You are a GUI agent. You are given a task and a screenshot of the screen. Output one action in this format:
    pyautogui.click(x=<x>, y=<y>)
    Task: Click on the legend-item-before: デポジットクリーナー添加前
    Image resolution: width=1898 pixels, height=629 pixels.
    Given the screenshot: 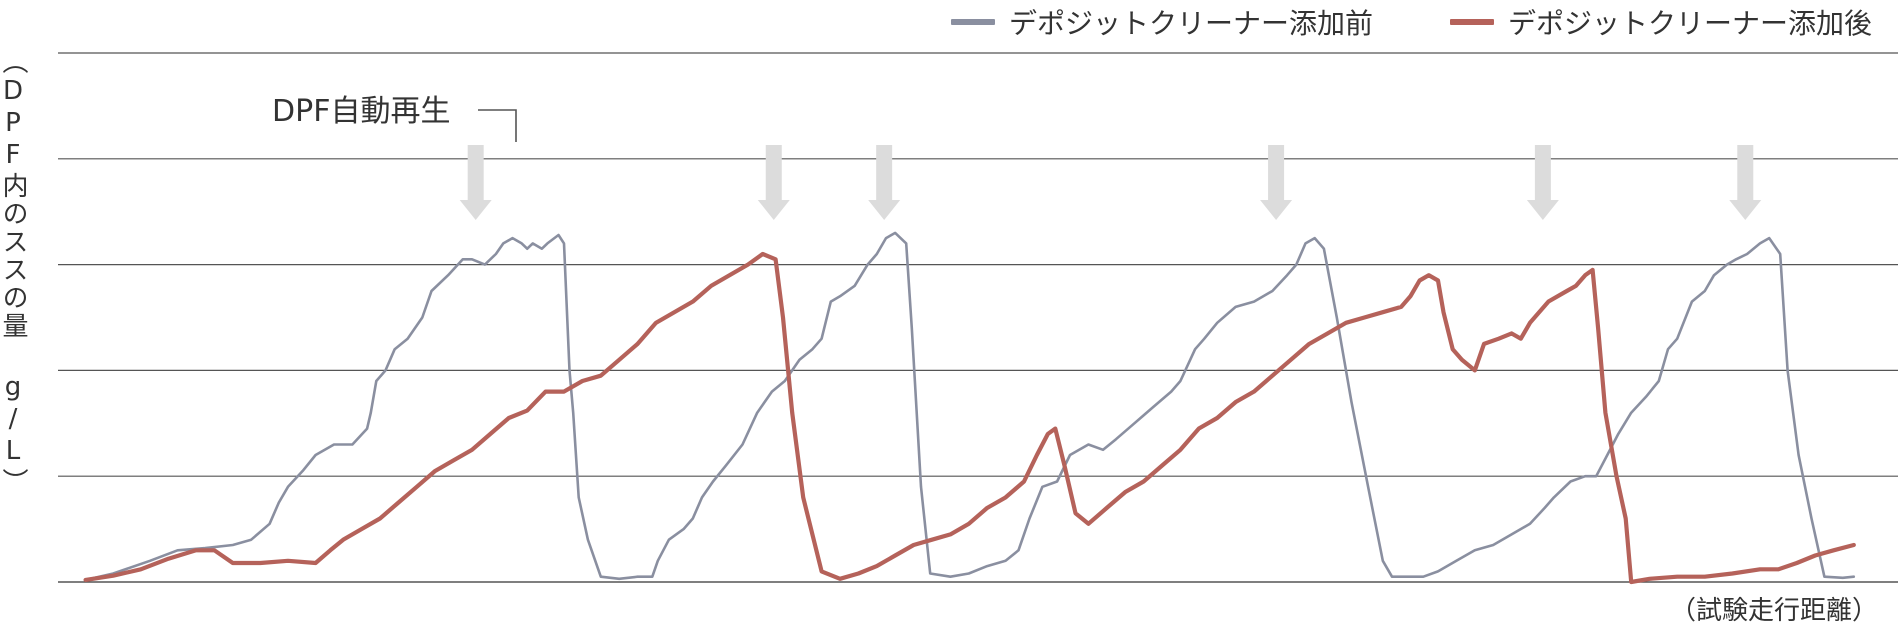 What is the action you would take?
    pyautogui.click(x=1162, y=22)
    